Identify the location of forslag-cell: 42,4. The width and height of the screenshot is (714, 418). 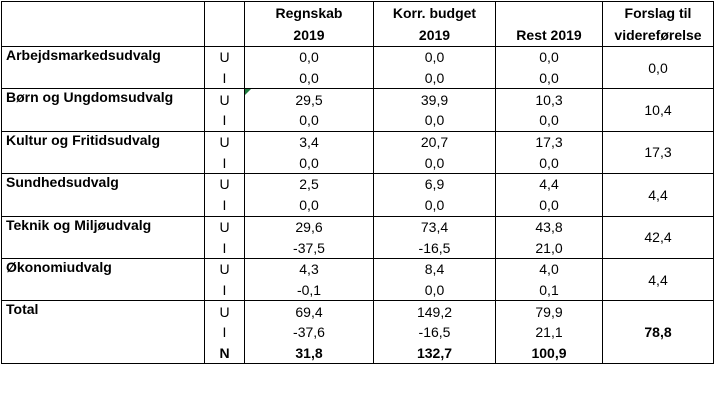
(658, 237).